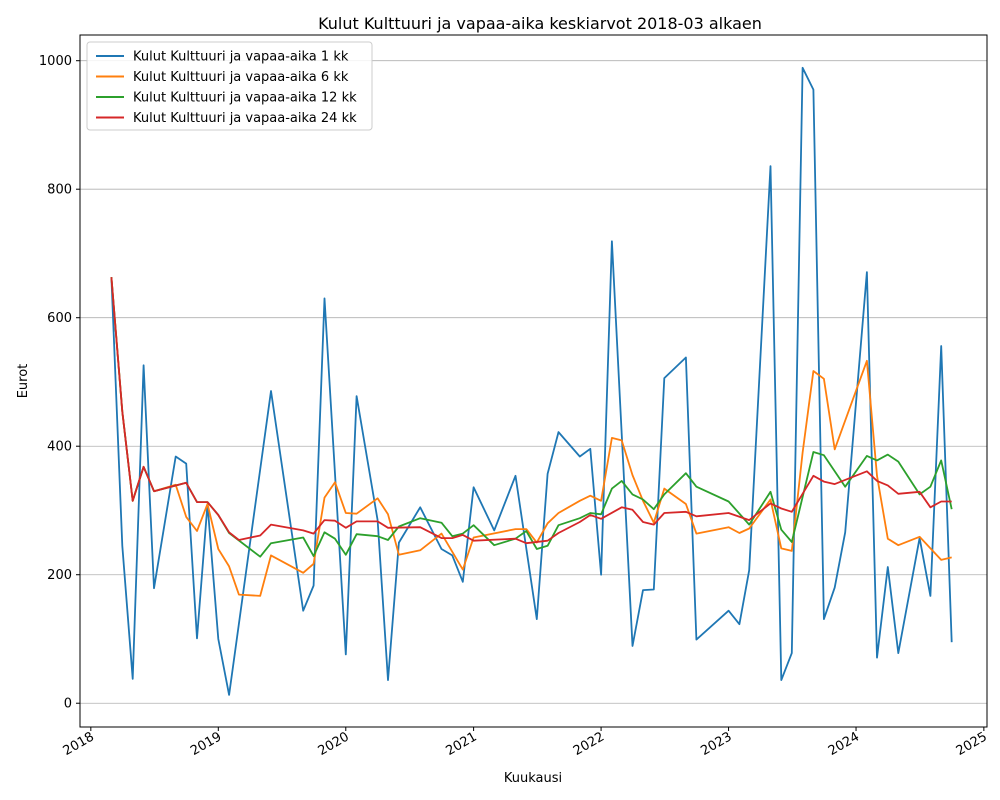  What do you see at coordinates (533, 778) in the screenshot?
I see `x-axis-title: Kuukausi` at bounding box center [533, 778].